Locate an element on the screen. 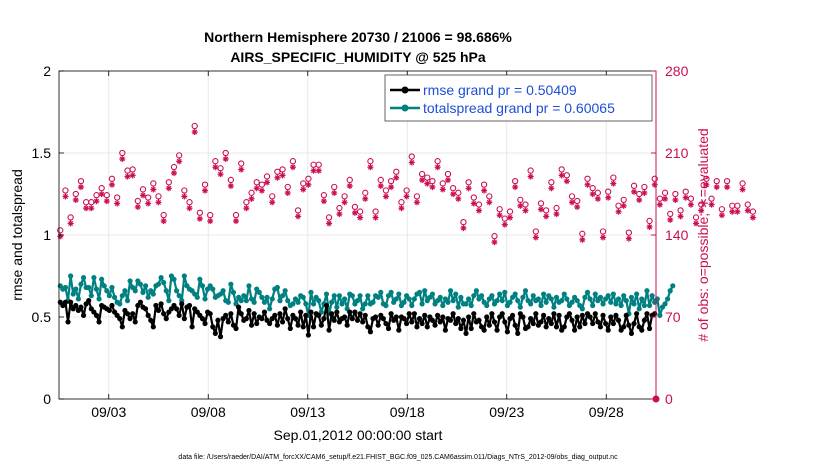 This screenshot has height=470, width=830. y-right-tick-label: 0 is located at coordinates (669, 399).